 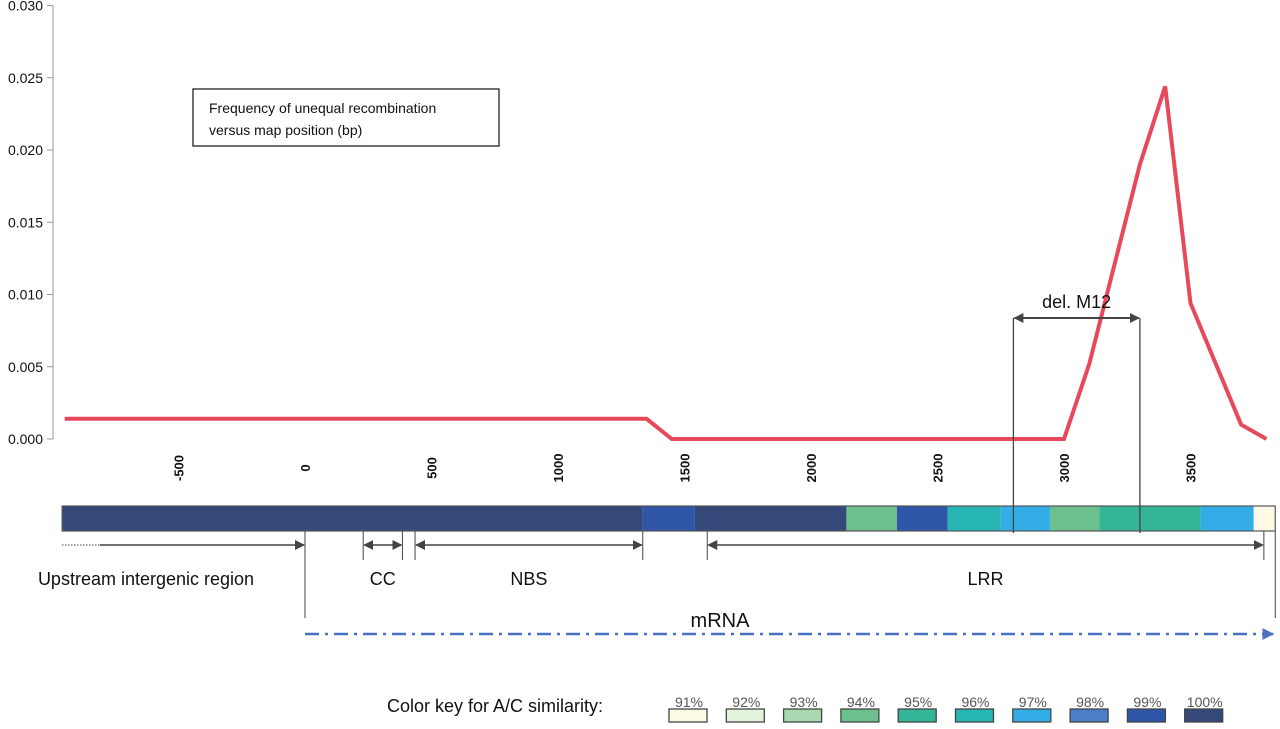 I want to click on color-key-label: 94%, so click(x=861, y=702).